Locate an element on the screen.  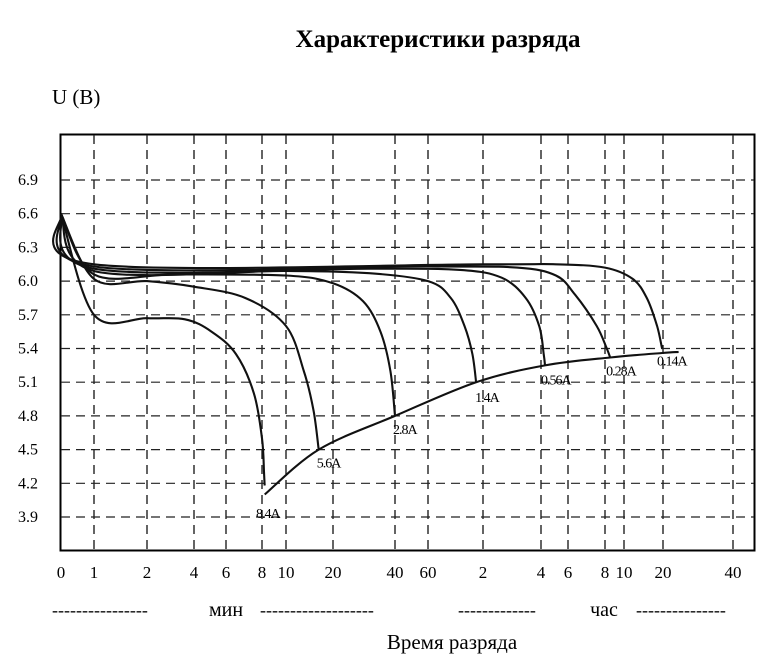
x-unit-minutes-dashes-left: ---------------- is located at coordinates (100, 610).